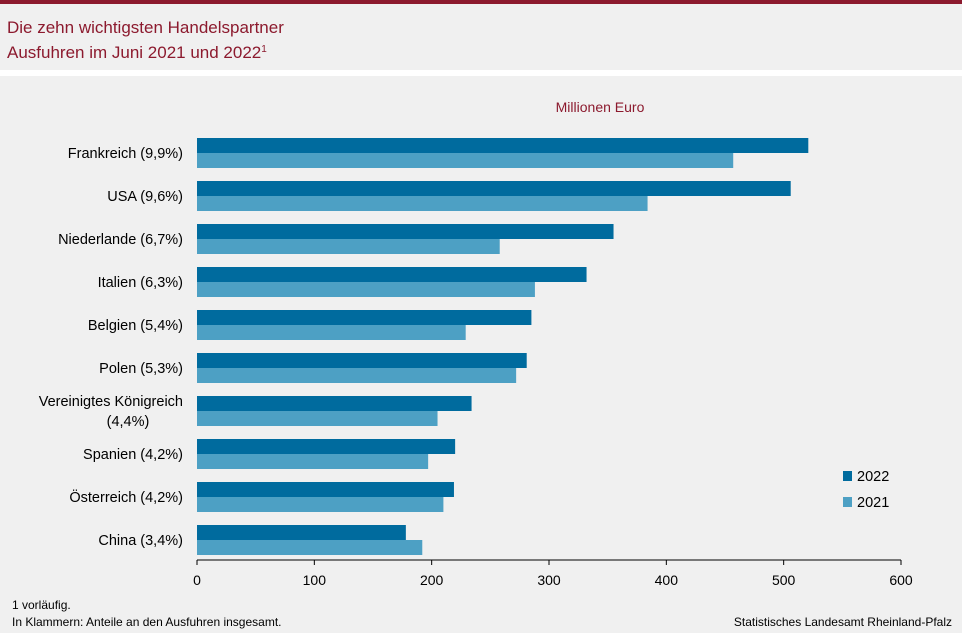 This screenshot has height=633, width=962. Describe the element at coordinates (481, 2) in the screenshot. I see `top-accent-rule` at that location.